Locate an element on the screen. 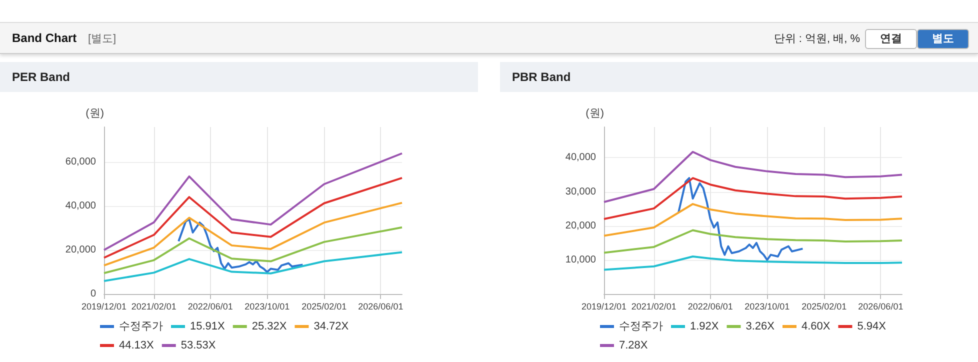  y-tick-label: 0 is located at coordinates (93, 294).